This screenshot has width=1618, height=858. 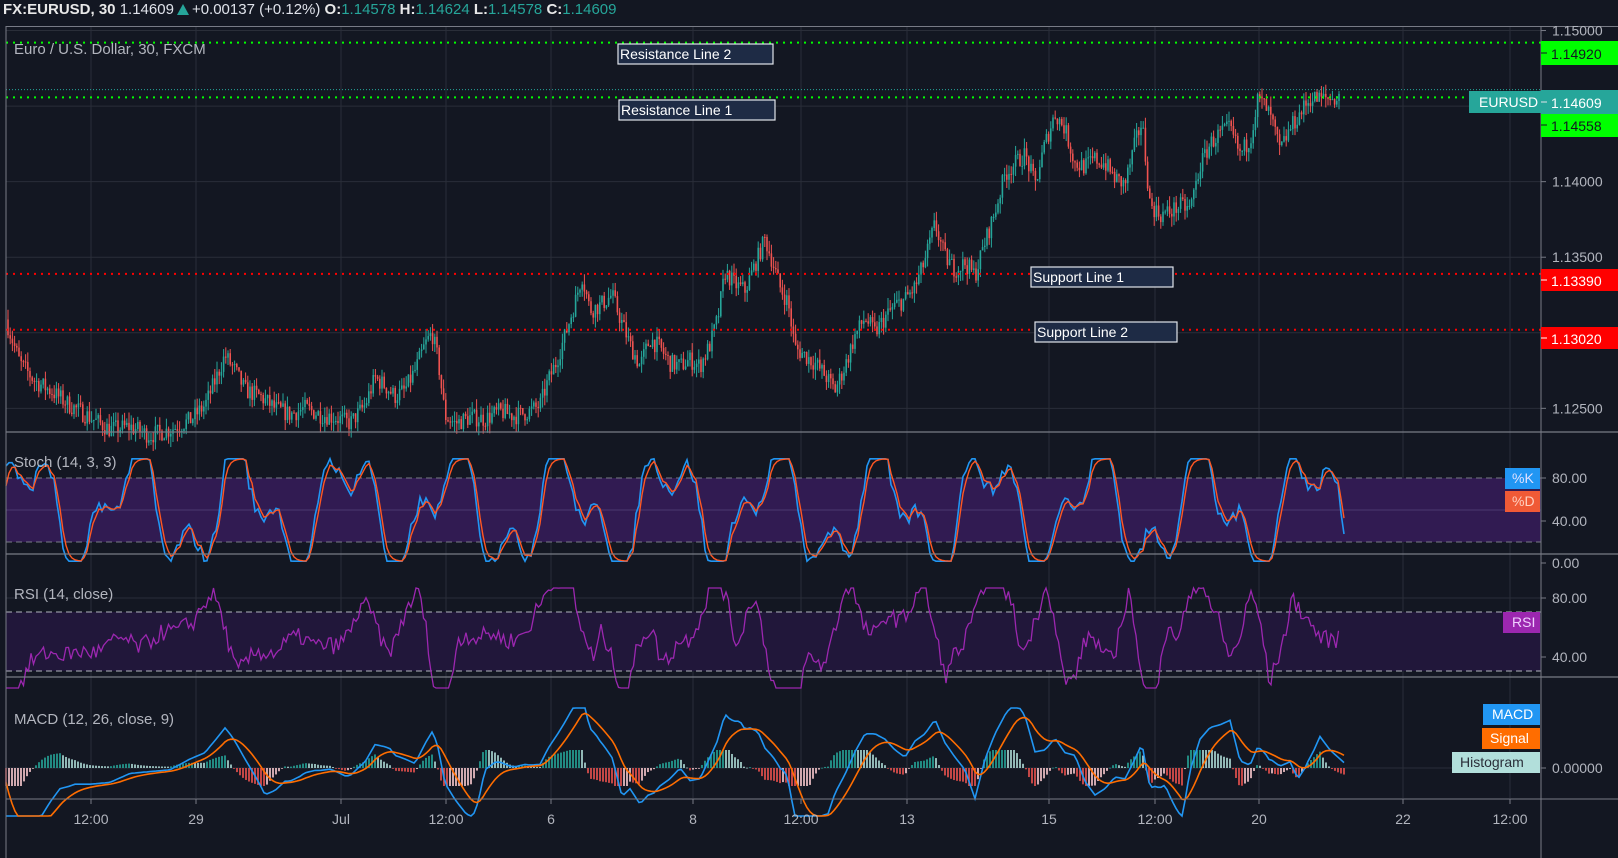 What do you see at coordinates (1492, 762) in the screenshot?
I see `svg-text: Histogram` at bounding box center [1492, 762].